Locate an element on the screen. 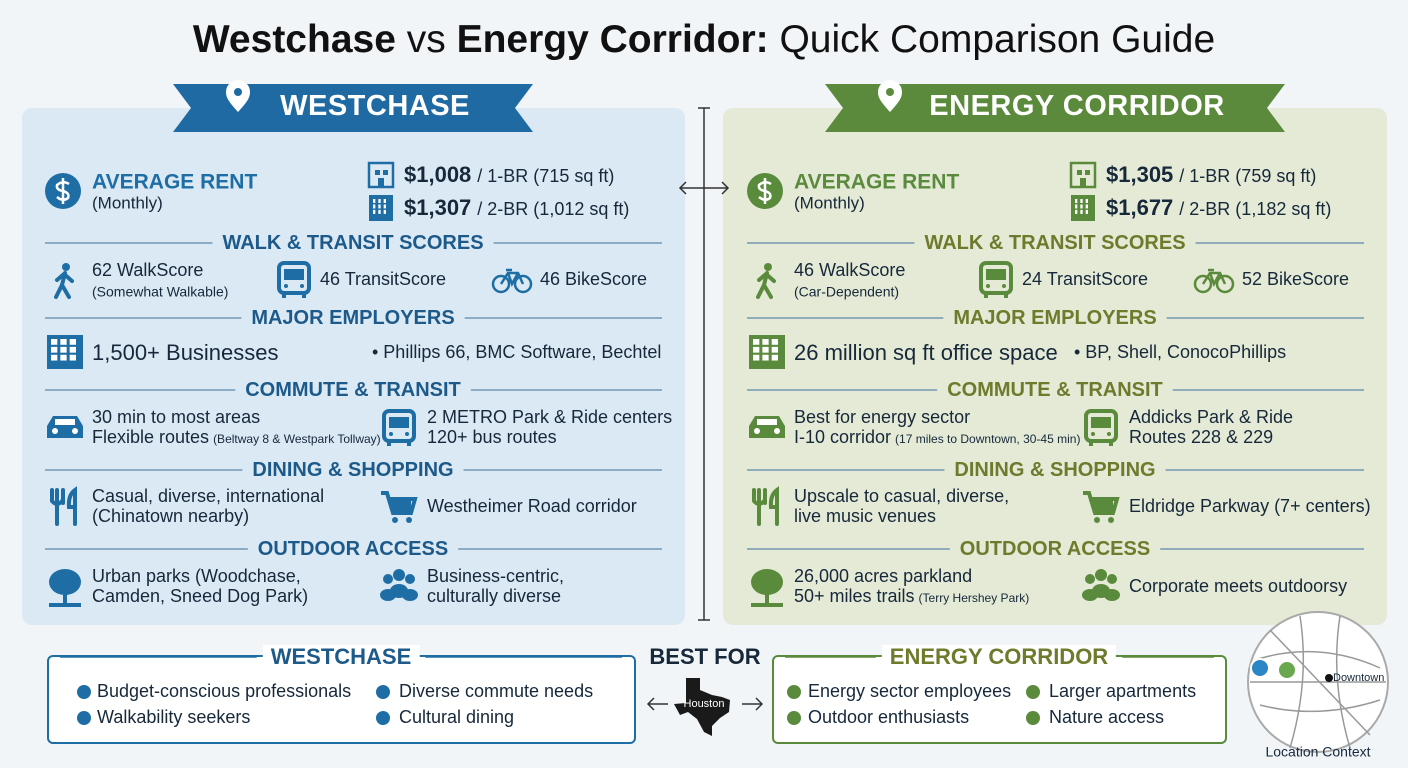 This screenshot has width=1408, height=768. detail-line: Urban parks (Woodchase, is located at coordinates (196, 576).